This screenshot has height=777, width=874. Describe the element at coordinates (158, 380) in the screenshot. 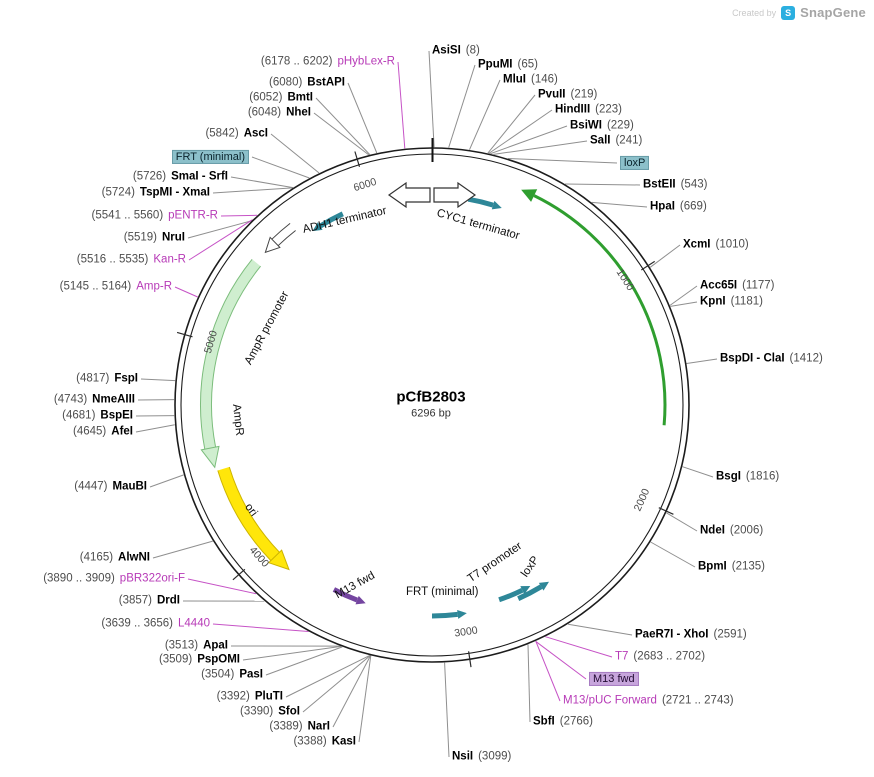

I see `leader-line-fspi` at that location.